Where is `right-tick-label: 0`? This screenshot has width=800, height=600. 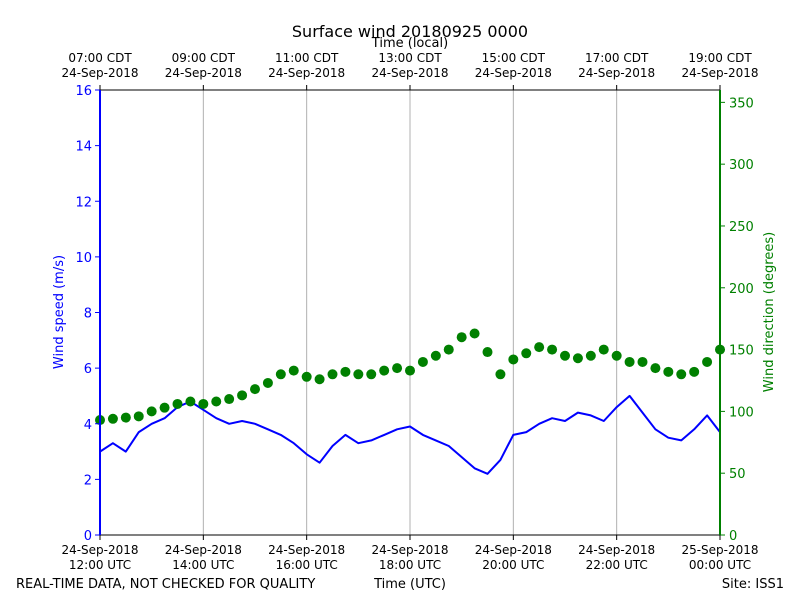
right-tick-label: 0 is located at coordinates (733, 536).